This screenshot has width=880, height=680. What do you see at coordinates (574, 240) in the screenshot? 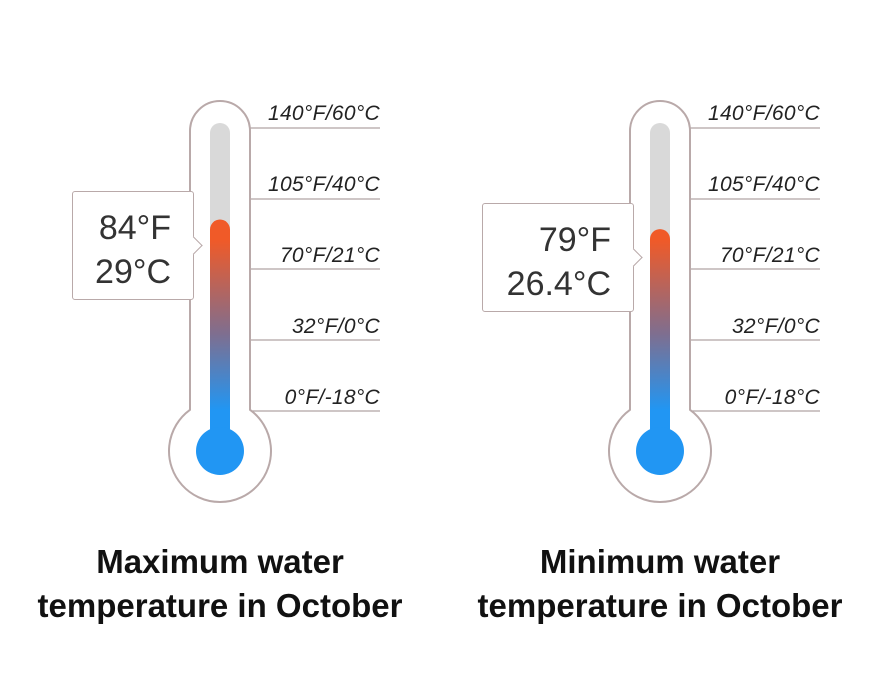
I see `reading-fahrenheit: 79°F` at bounding box center [574, 240].